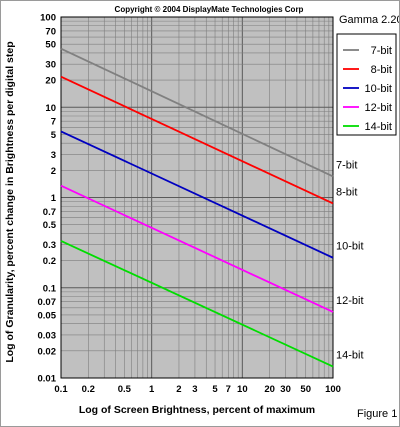 This screenshot has height=427, width=400. What do you see at coordinates (88, 389) in the screenshot?
I see `x-tick-label: 0.2` at bounding box center [88, 389].